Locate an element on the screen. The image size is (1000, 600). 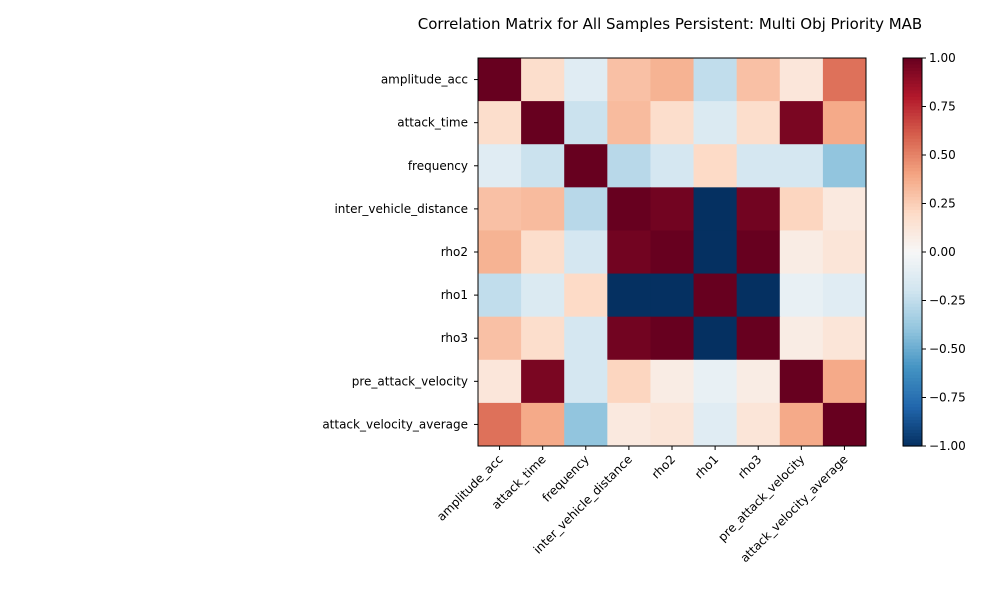
y-tick-label: attack_time is located at coordinates (432, 123).